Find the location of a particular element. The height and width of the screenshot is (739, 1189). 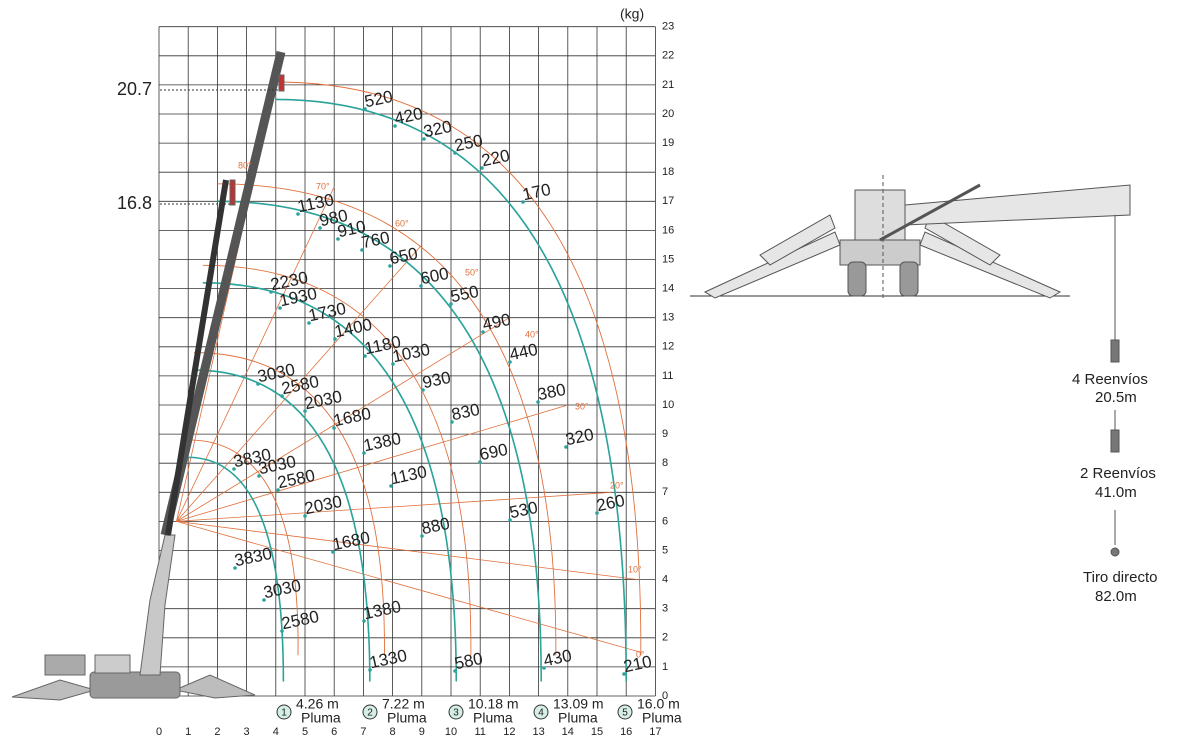

load-label: 880 is located at coordinates (436, 526).